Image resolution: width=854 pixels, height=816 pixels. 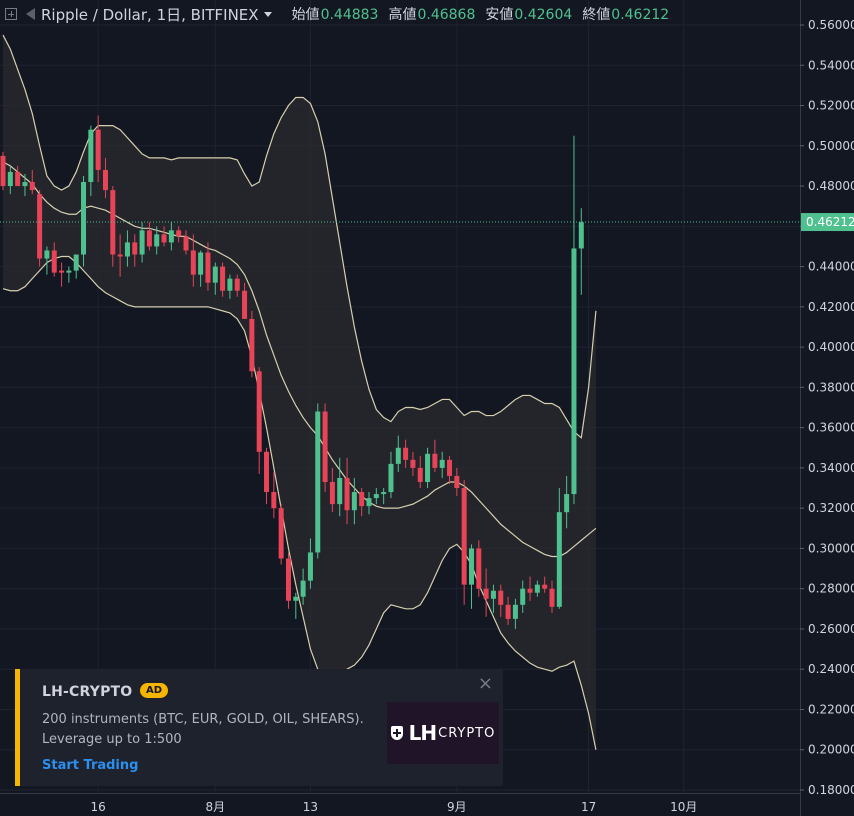 What do you see at coordinates (831, 589) in the screenshot?
I see `y-tick-label: 0.28000` at bounding box center [831, 589].